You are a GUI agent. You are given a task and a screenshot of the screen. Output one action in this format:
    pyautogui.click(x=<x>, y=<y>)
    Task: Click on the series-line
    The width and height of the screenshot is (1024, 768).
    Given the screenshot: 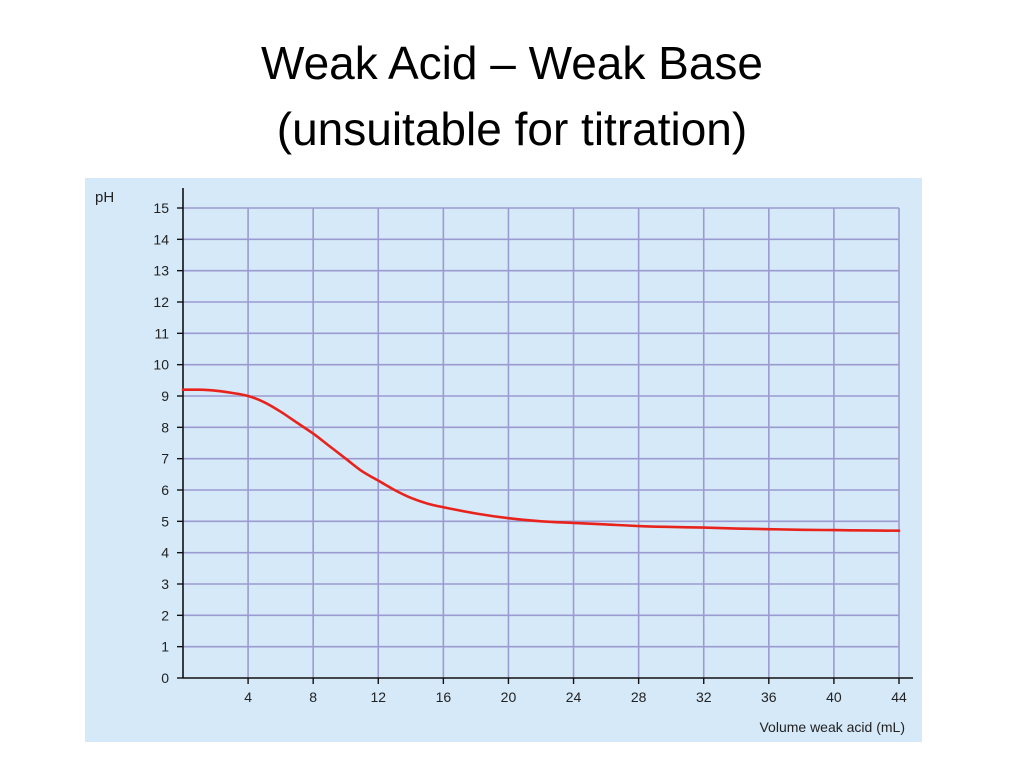 What is the action you would take?
    pyautogui.click(x=541, y=460)
    